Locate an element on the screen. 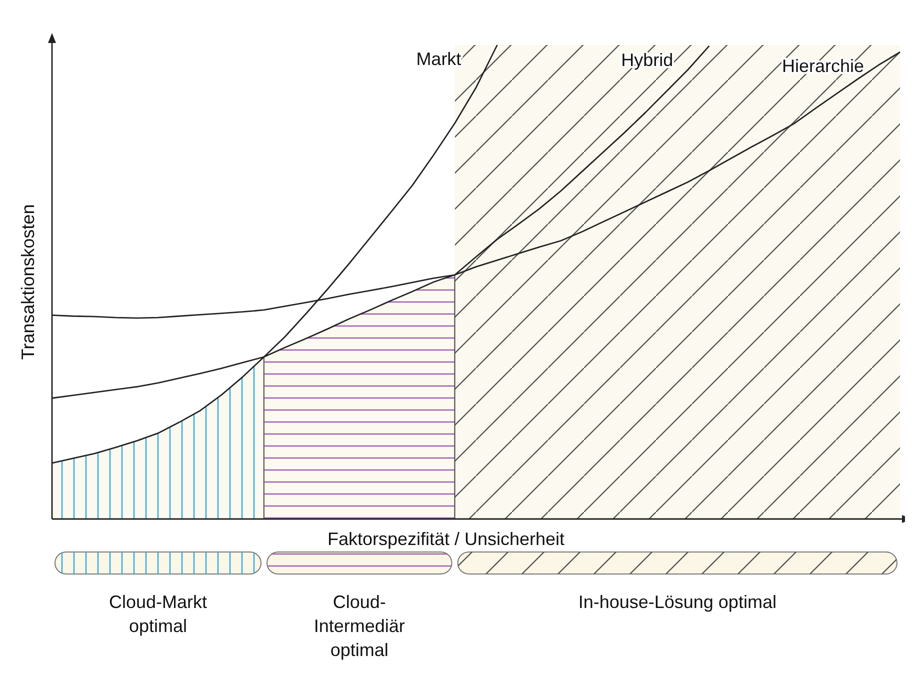 The height and width of the screenshot is (697, 913). x-axis-title: Faktorspezifität / Unsicherheit is located at coordinates (446, 539).